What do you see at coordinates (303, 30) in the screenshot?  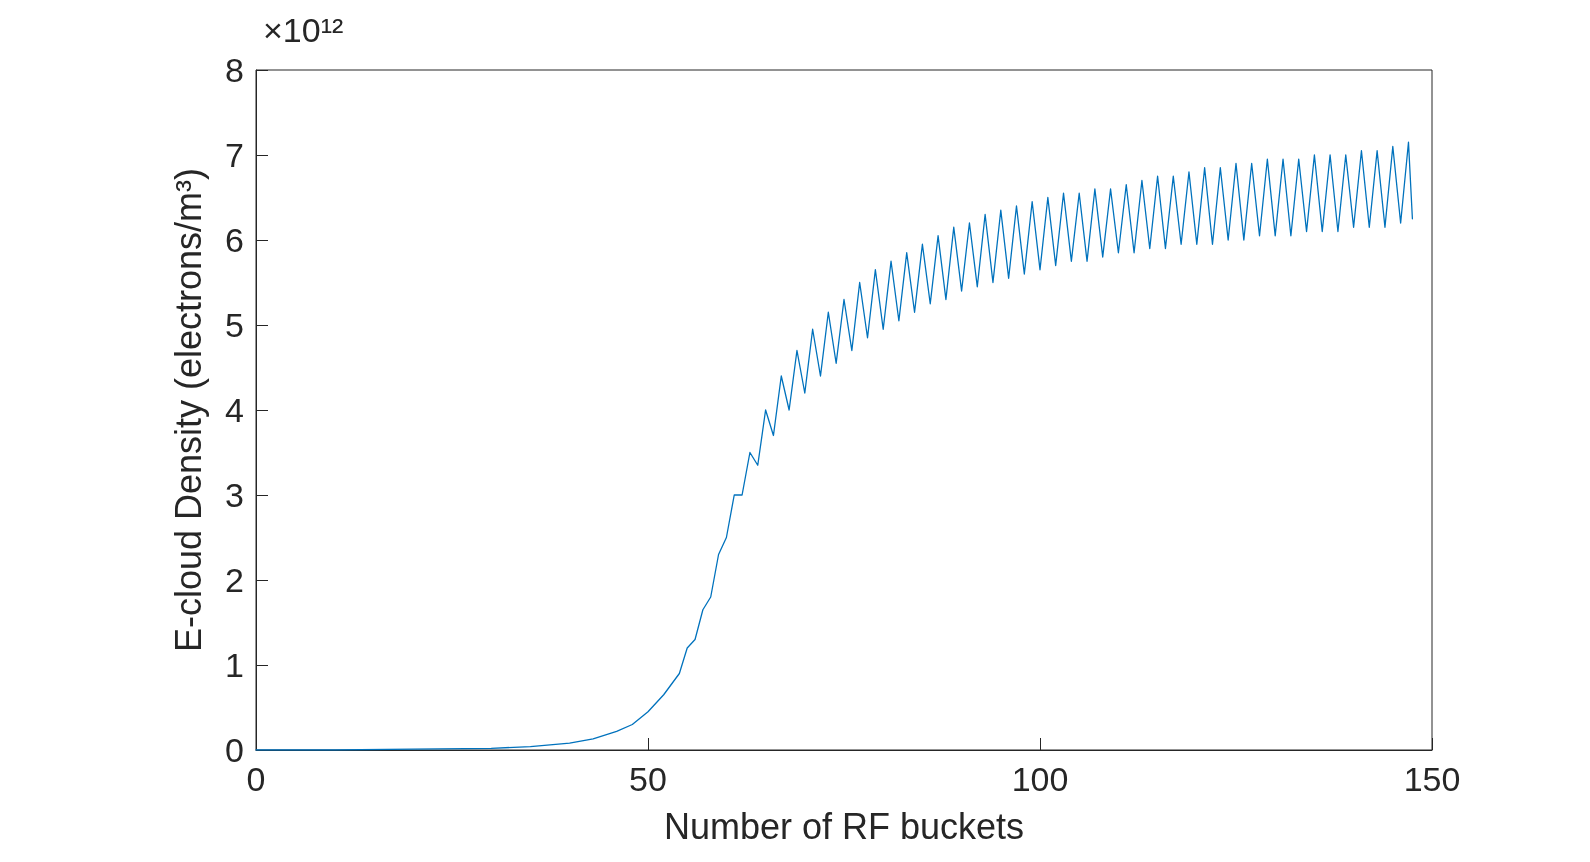 I see `text: ×10¹²` at bounding box center [303, 30].